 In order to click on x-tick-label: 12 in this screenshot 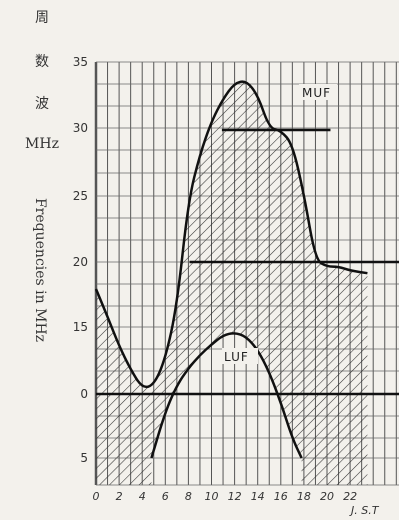, I will do `click(235, 496)`.